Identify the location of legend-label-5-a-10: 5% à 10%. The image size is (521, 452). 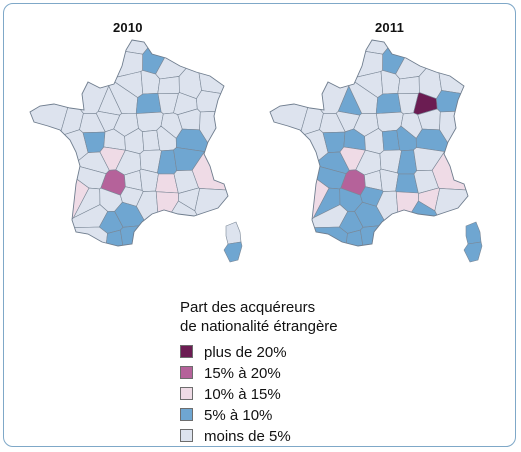
(238, 415).